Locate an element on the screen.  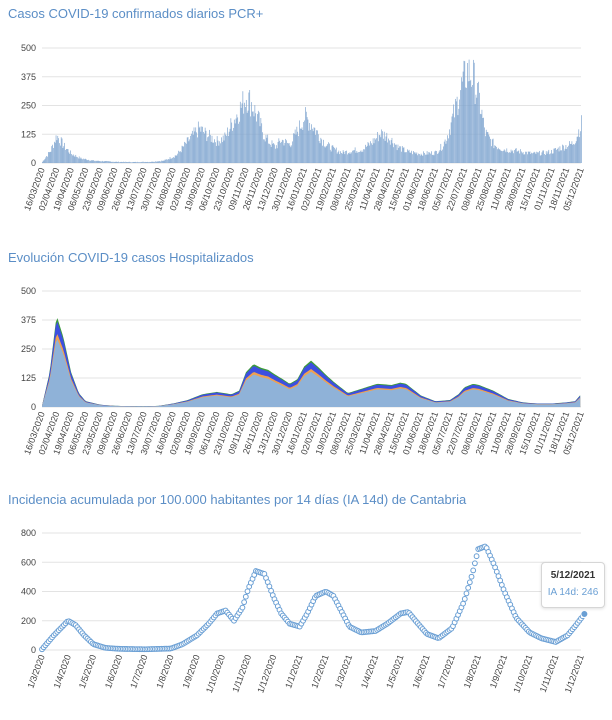
x-tick-label: 1/10/2020 is located at coordinates (215, 673).